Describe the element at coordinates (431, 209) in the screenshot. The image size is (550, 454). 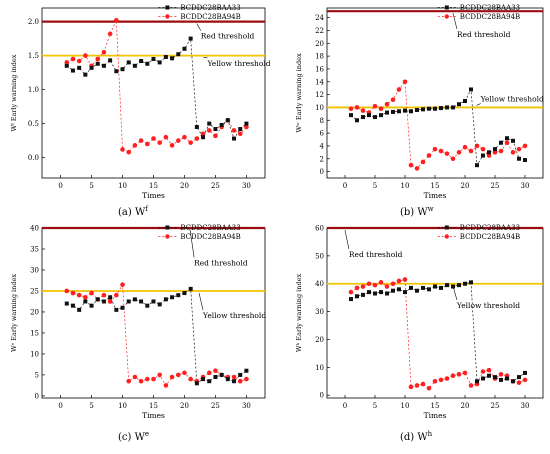
I see `panel-caption-superscript: w` at that location.